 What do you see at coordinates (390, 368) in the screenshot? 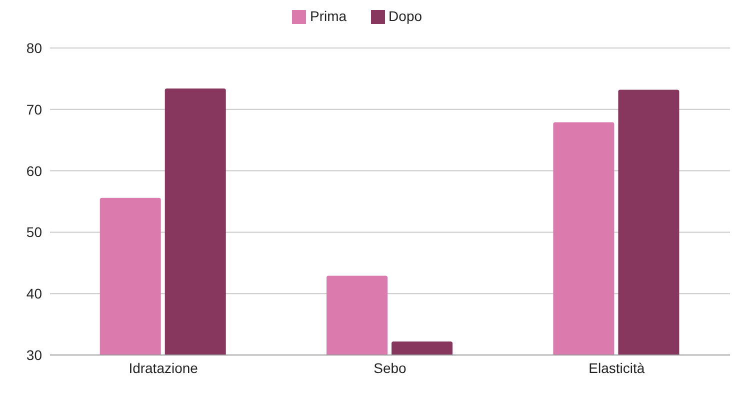
I see `x-tick-label: Sebo` at bounding box center [390, 368].